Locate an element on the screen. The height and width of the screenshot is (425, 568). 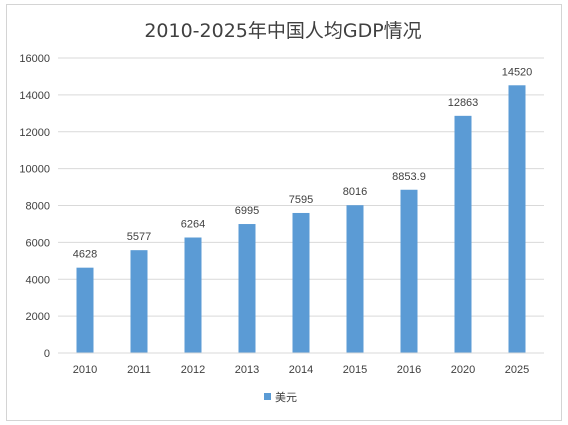
y-tick-4000: 4000 is located at coordinates (38, 280).